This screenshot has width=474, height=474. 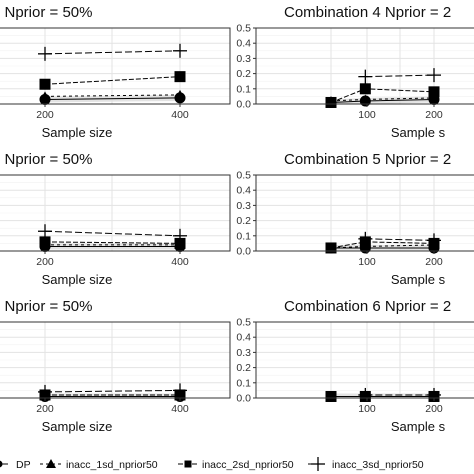 I want to click on panel-1: 4 Nprior = 50% 200 400 Sample size, so click(x=115, y=72).